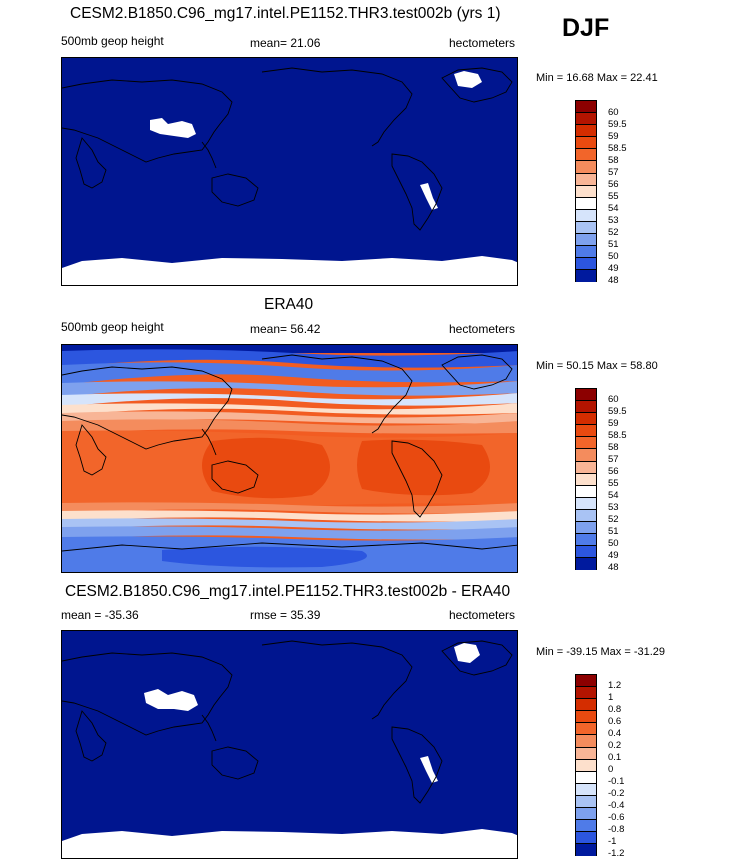  What do you see at coordinates (613, 256) in the screenshot?
I see `panel-1-cb-label: 50` at bounding box center [613, 256].